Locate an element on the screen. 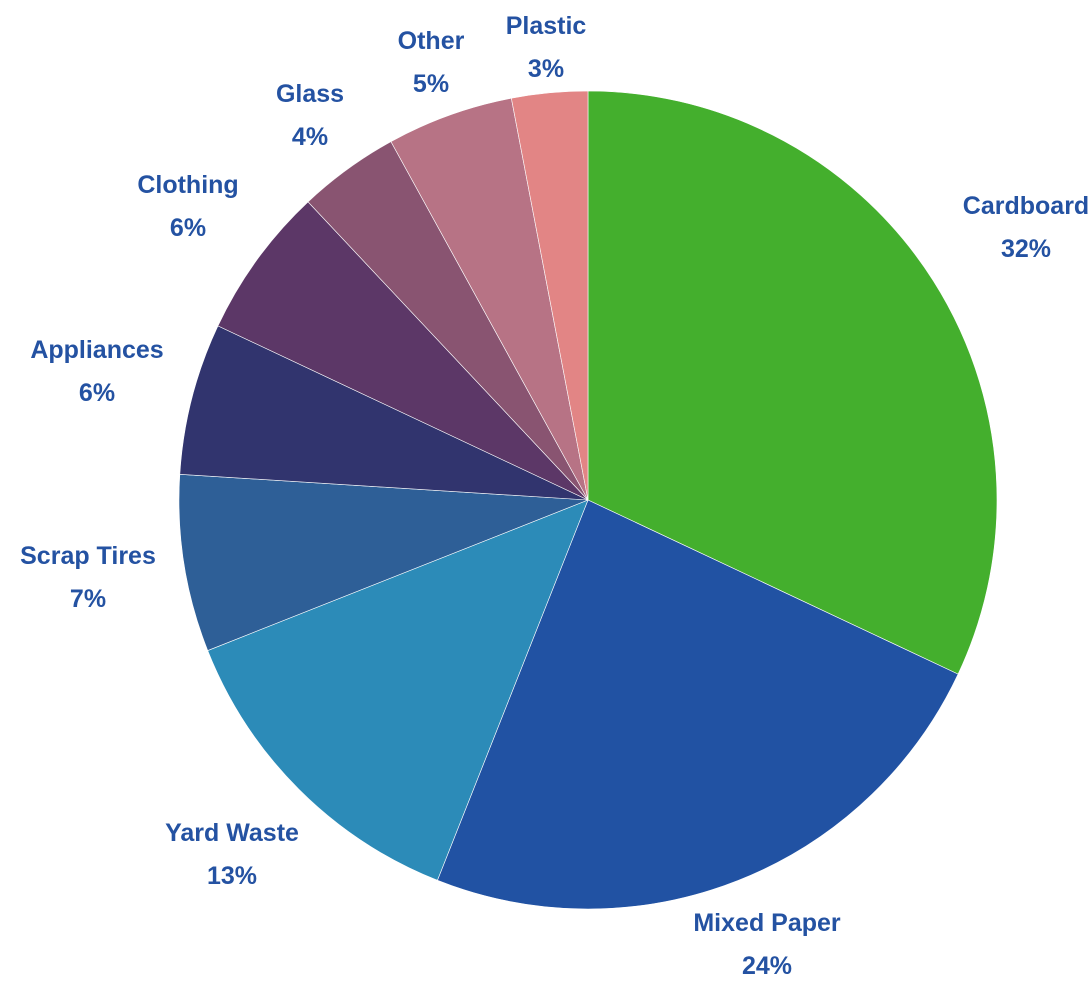  slice-label-glass: Glass 4% is located at coordinates (310, 116).